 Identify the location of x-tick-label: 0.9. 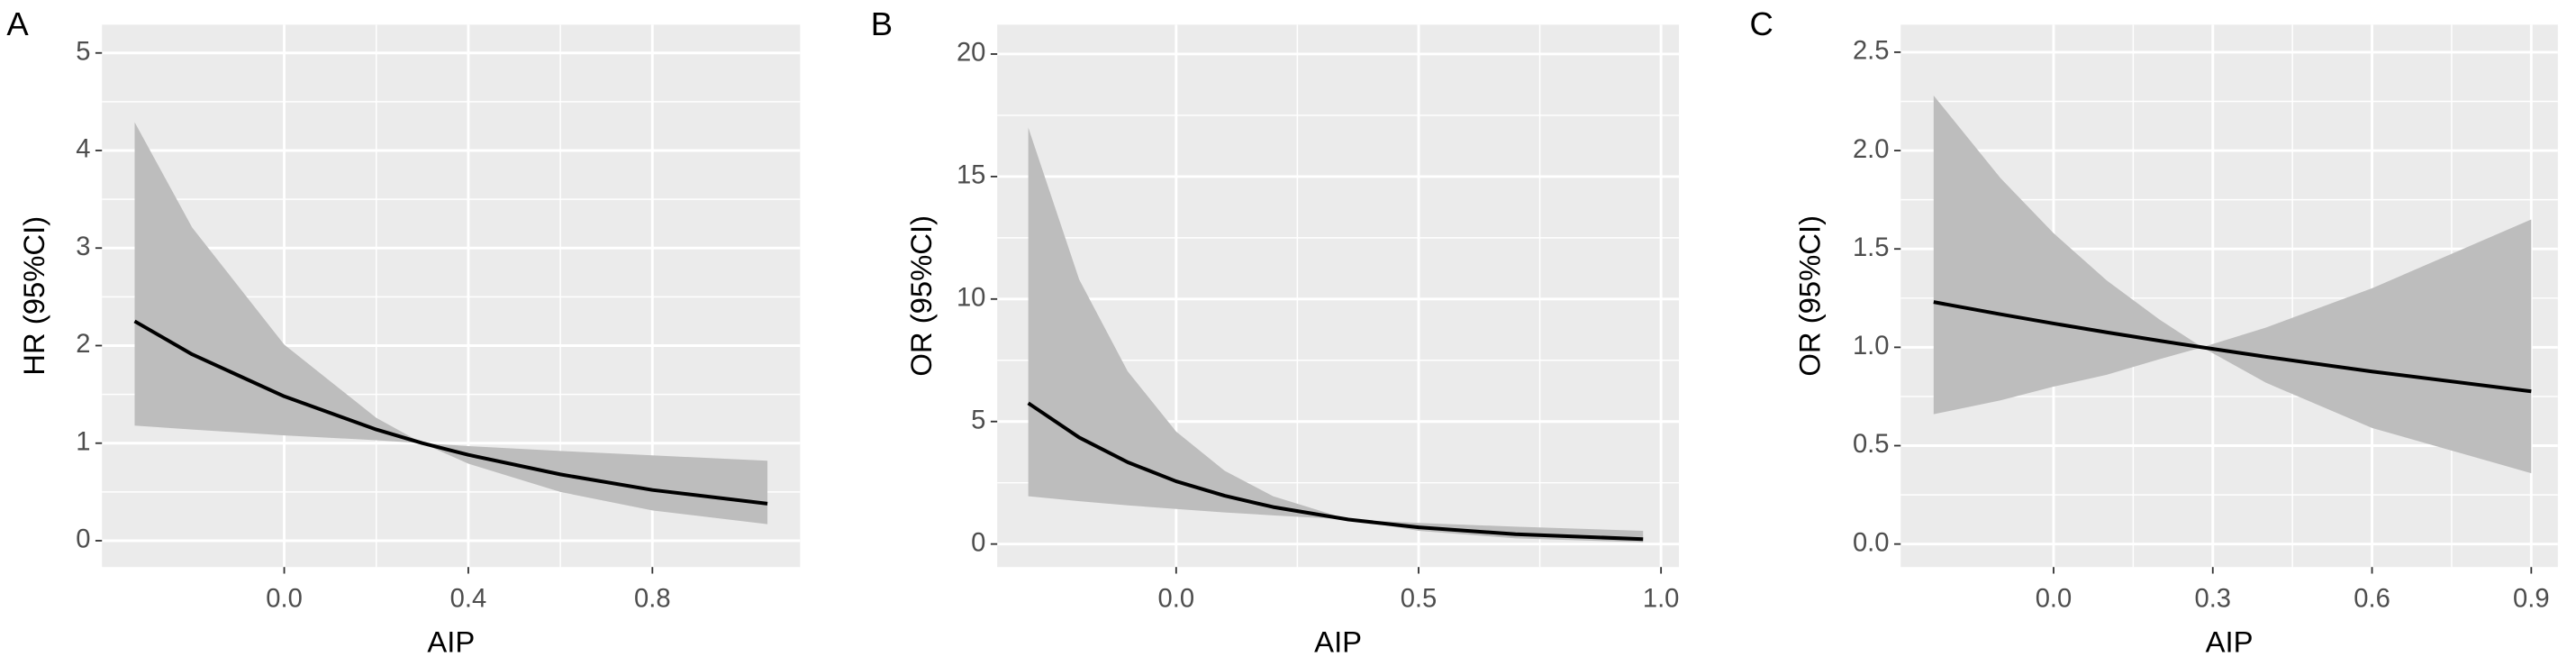
(2531, 598).